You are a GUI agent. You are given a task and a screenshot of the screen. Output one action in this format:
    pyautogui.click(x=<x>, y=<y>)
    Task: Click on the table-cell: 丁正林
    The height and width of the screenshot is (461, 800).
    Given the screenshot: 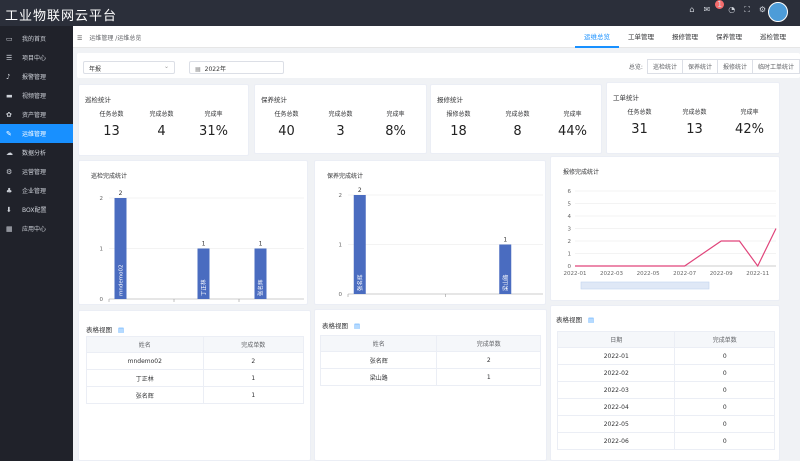 What is the action you would take?
    pyautogui.click(x=145, y=378)
    